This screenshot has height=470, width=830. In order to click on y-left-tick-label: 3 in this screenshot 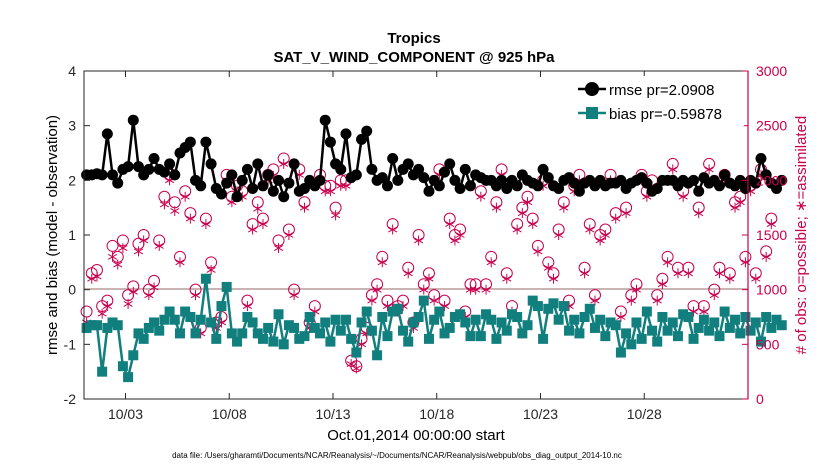, I will do `click(72, 126)`.